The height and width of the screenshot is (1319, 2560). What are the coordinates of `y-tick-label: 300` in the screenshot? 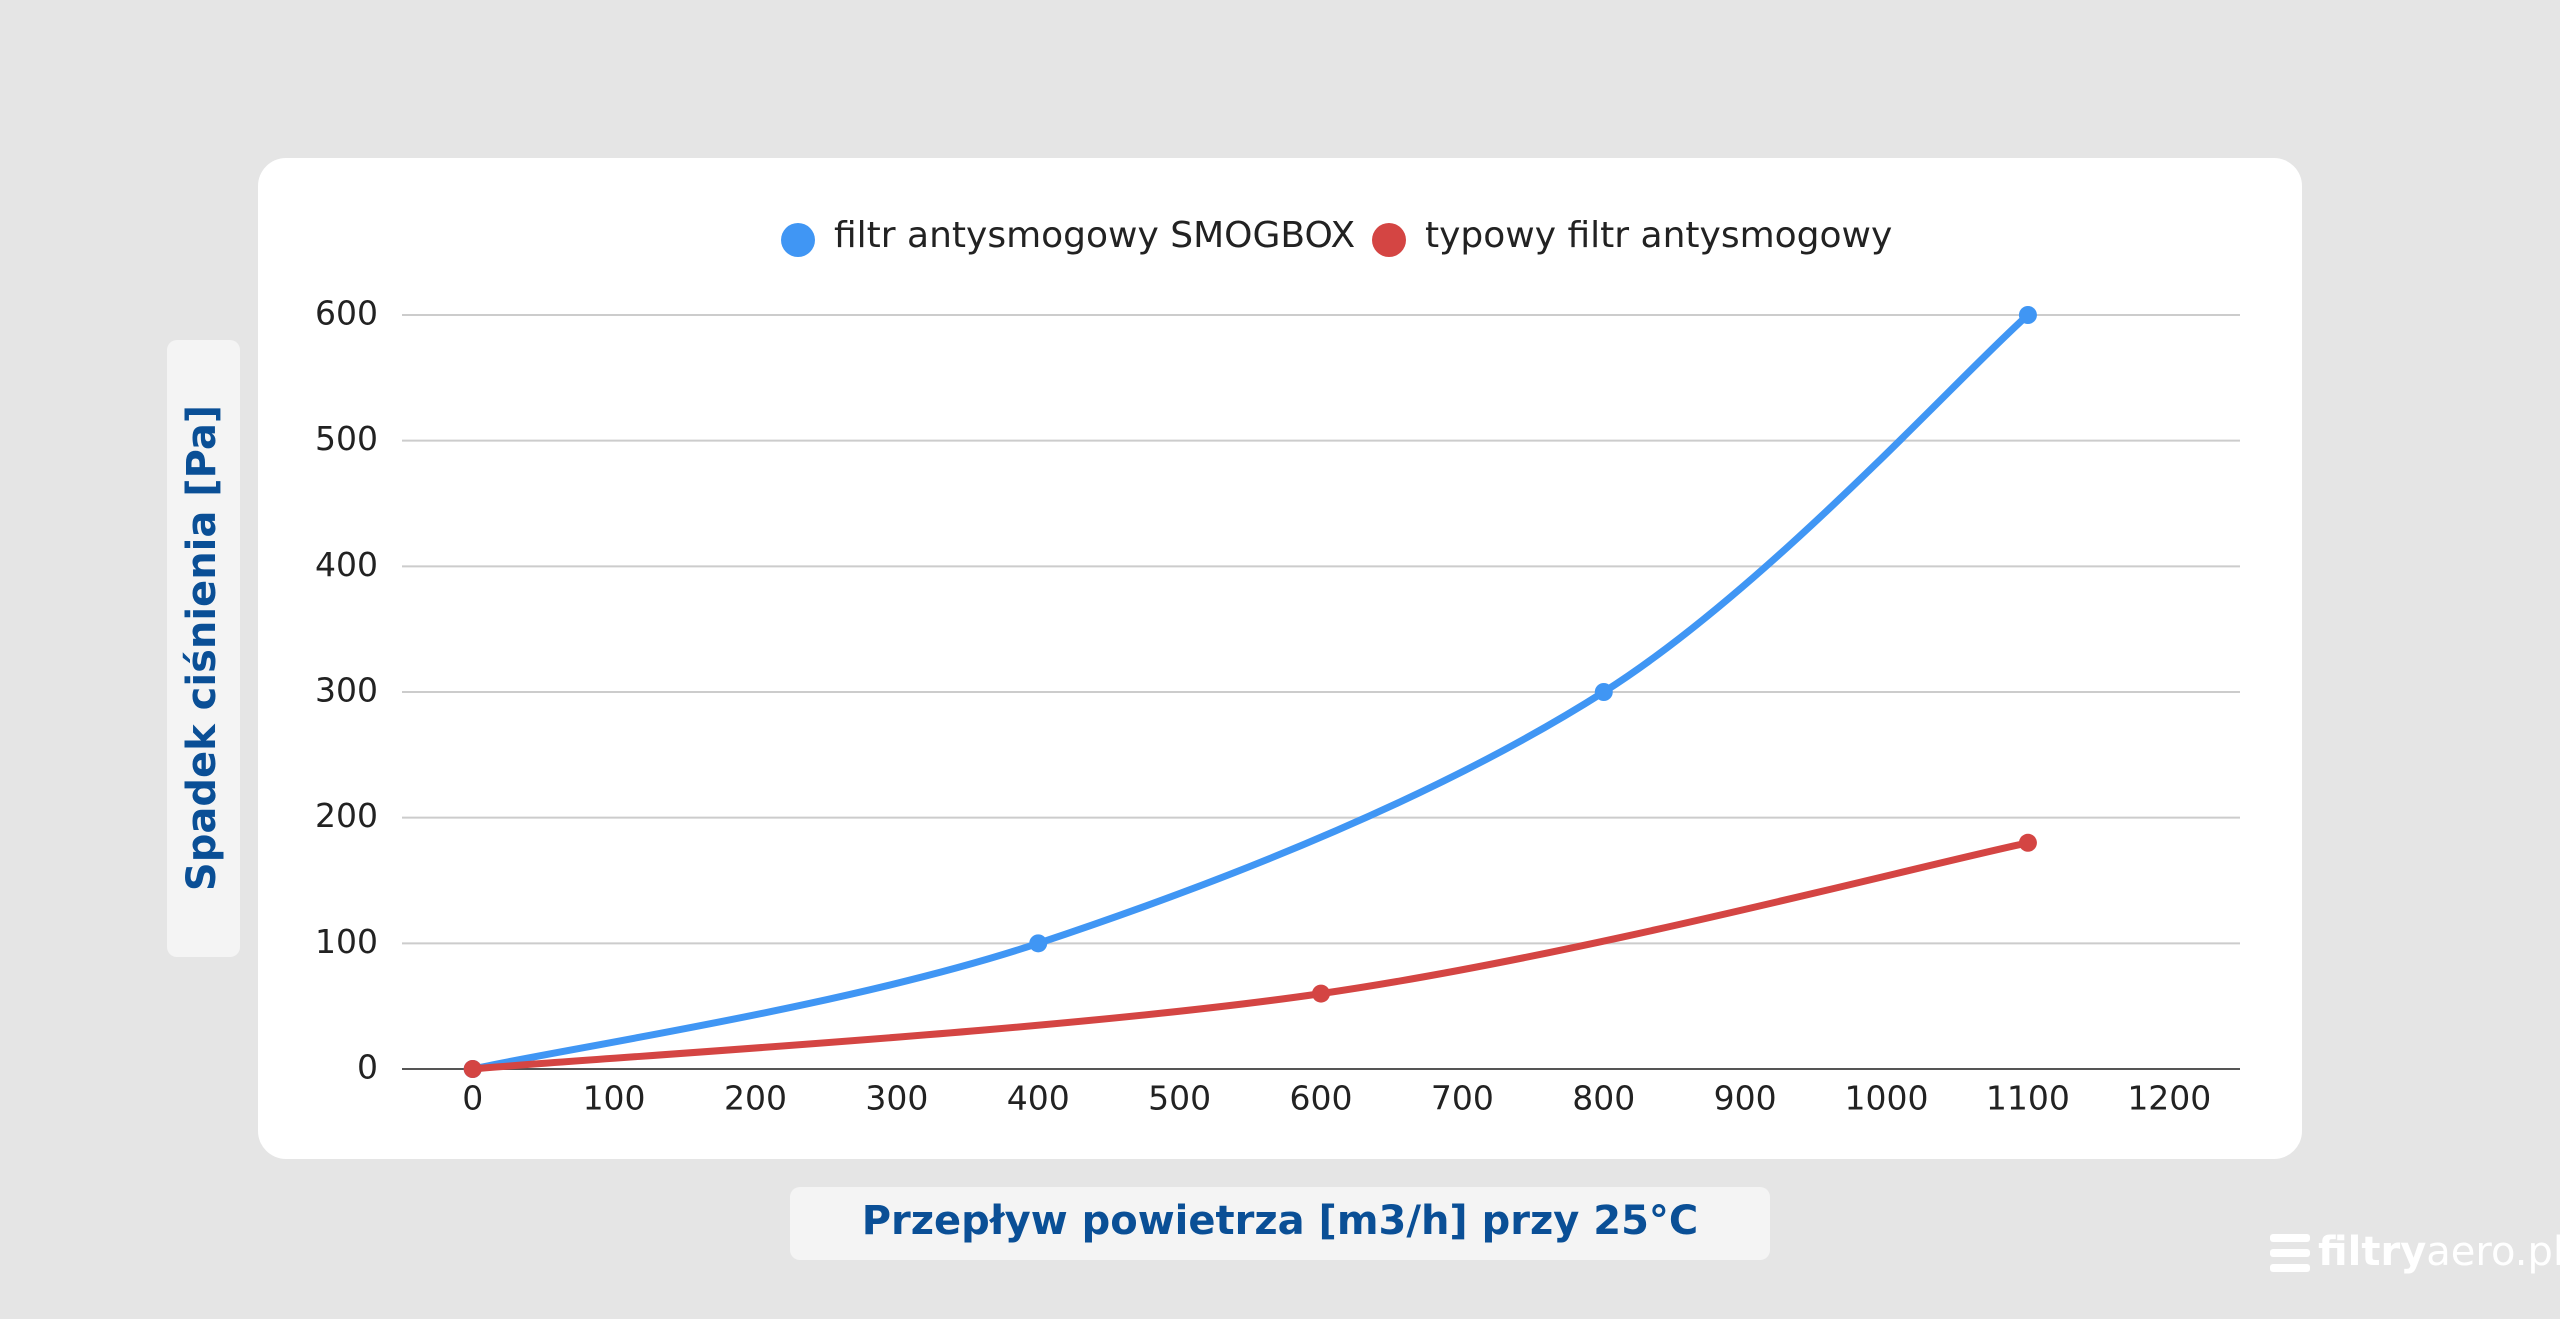 It's located at (346, 690).